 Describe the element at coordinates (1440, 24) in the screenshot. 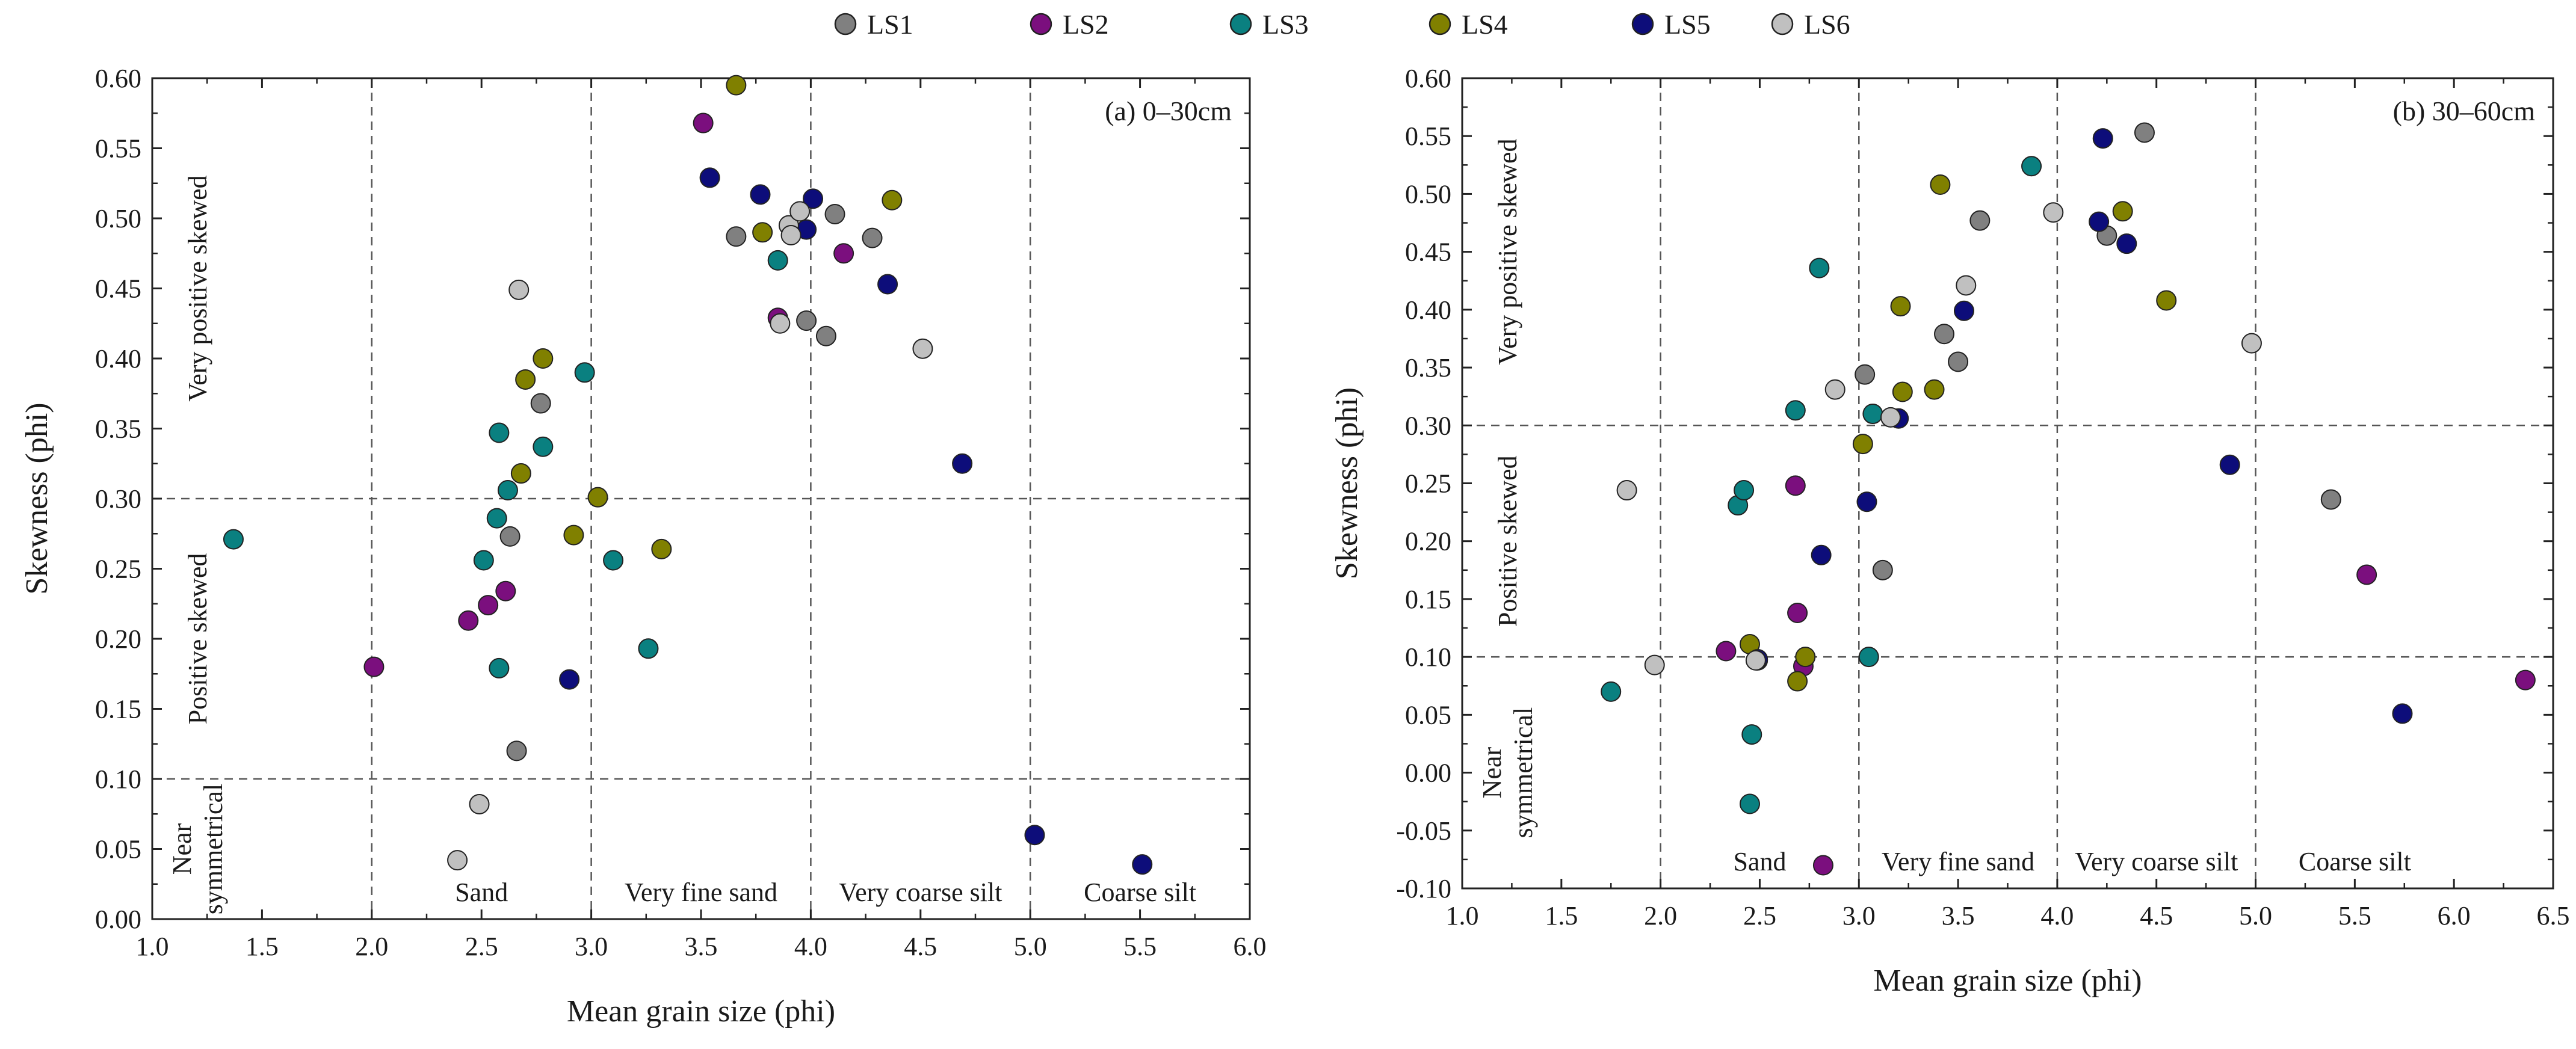

I see `legend-marker-ls4` at that location.